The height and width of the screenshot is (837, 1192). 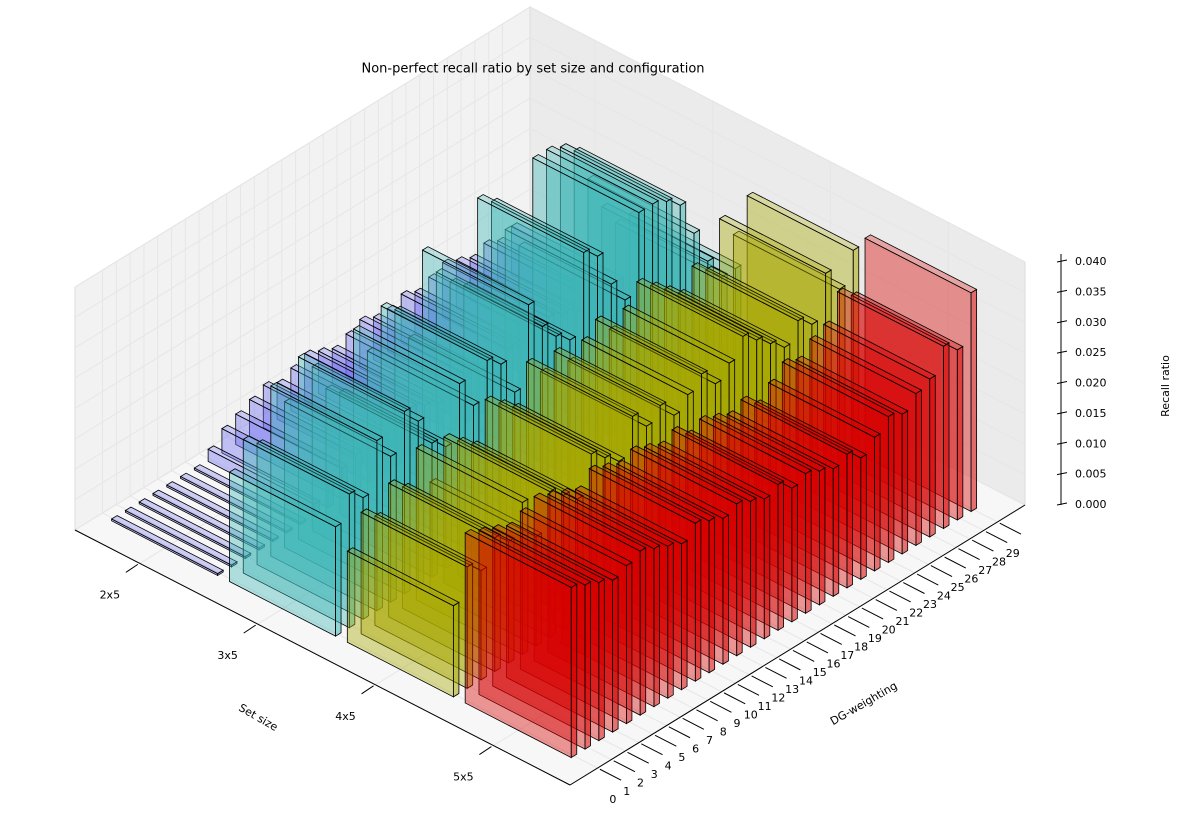 What do you see at coordinates (1091, 352) in the screenshot?
I see `z-tick-label: 0.025` at bounding box center [1091, 352].